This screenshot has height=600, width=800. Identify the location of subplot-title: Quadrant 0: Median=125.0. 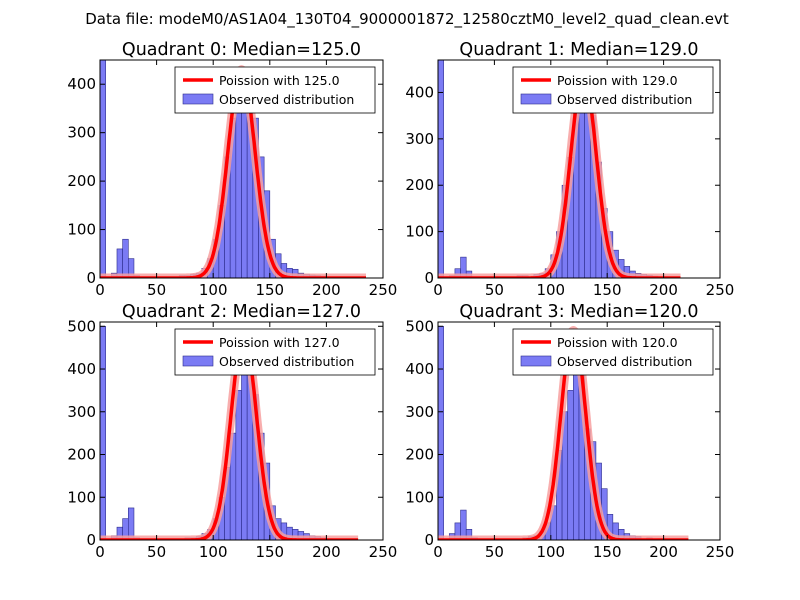
(241, 50).